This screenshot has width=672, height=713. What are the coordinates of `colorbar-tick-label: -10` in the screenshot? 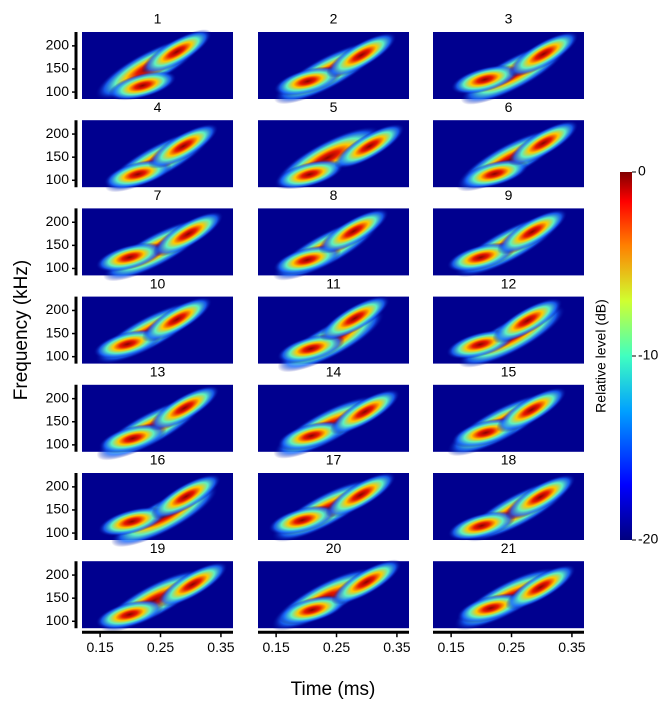 It's located at (648, 355).